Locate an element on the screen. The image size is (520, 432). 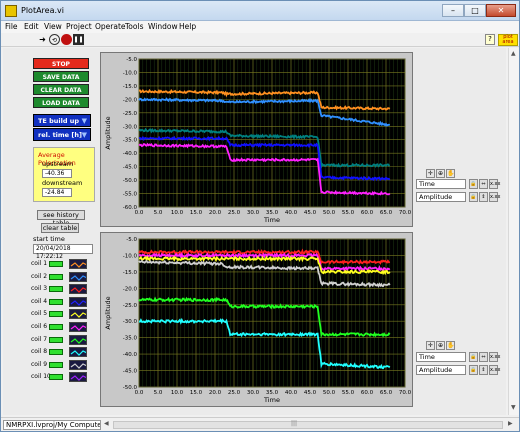
y-tick-label: -50.0 is located at coordinates (130, 181).